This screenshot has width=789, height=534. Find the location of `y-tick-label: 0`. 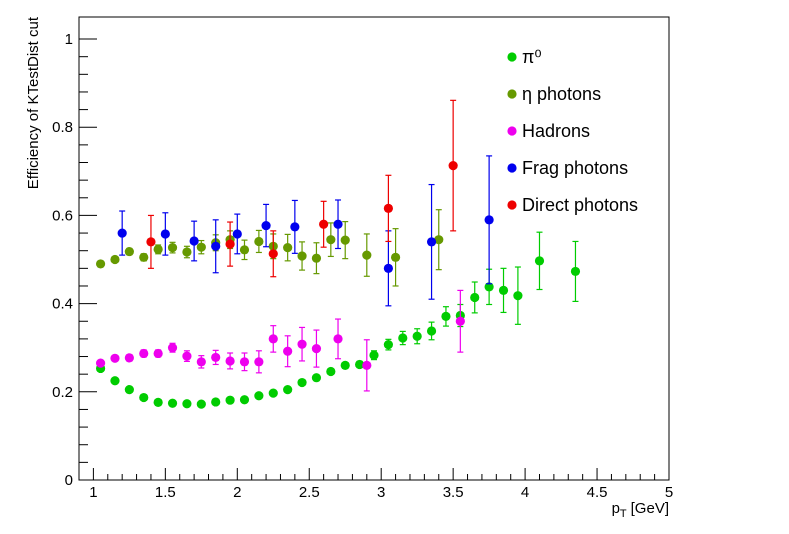

y-tick-label: 0 is located at coordinates (69, 480).